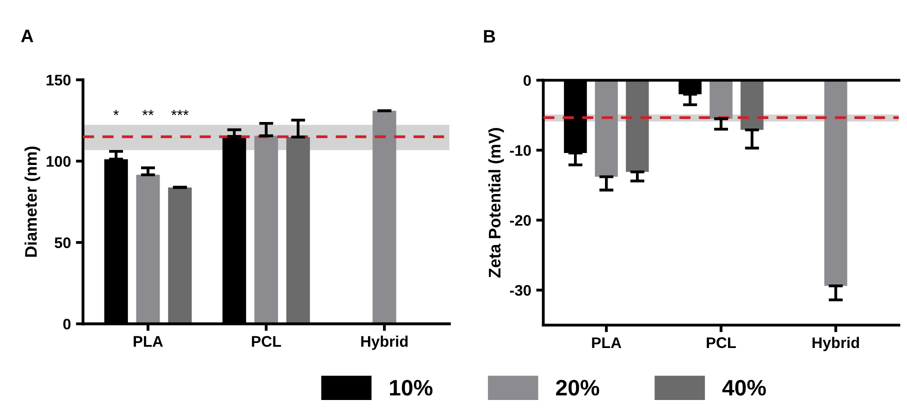  What do you see at coordinates (744, 388) in the screenshot?
I see `legend-label: 40%` at bounding box center [744, 388].